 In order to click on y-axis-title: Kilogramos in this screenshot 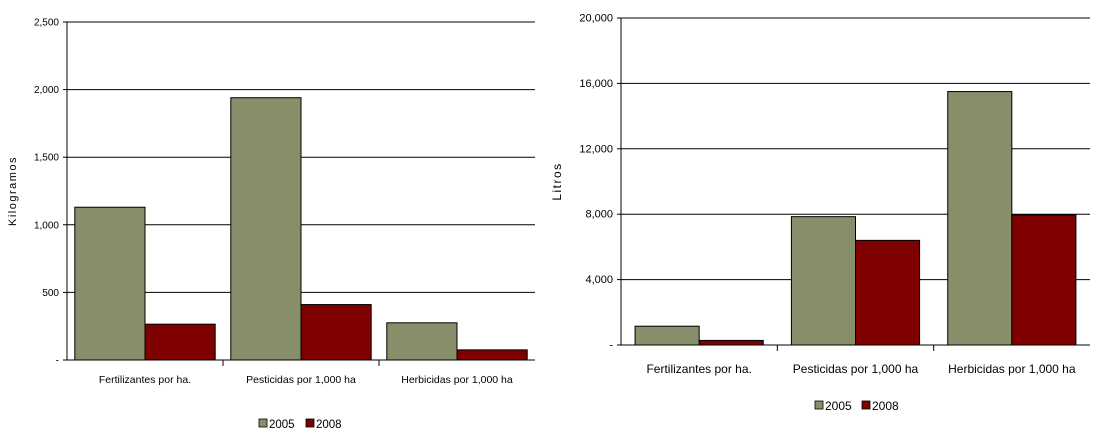, I will do `click(13, 191)`.